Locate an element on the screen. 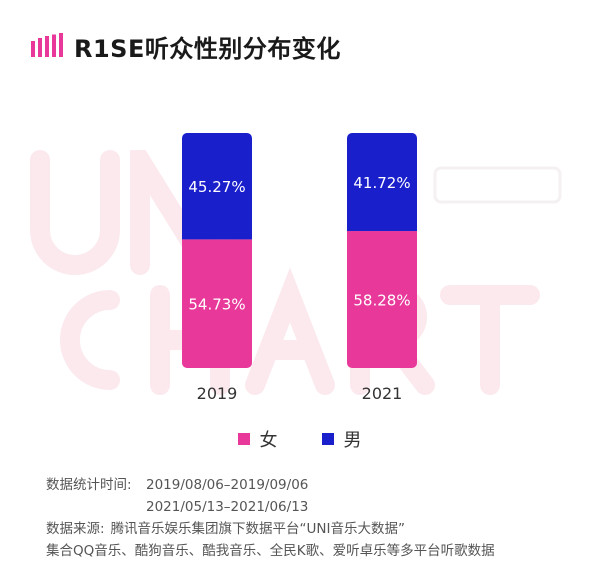  bars-logo-icon is located at coordinates (47, 45).